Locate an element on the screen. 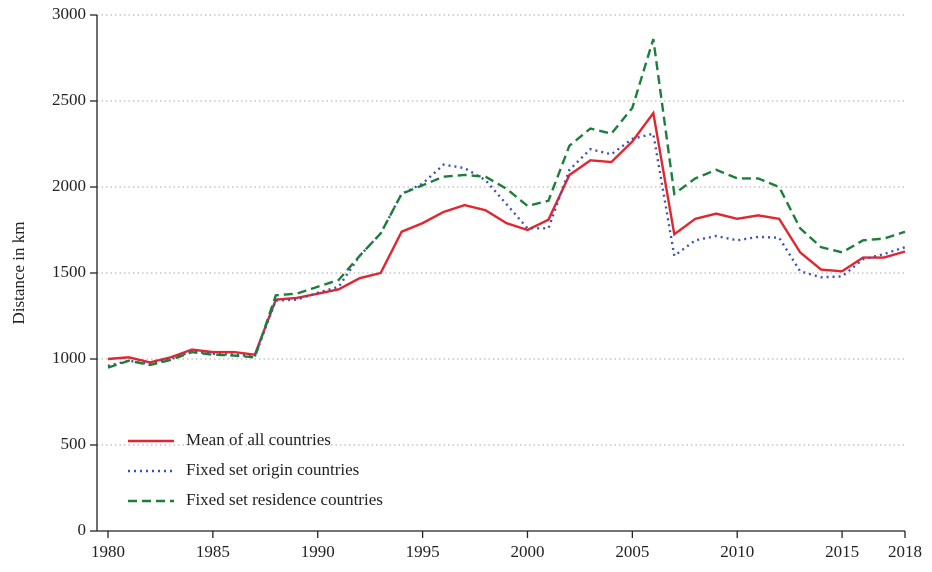 The image size is (932, 572). y-tick-label: 3000 is located at coordinates (69, 13).